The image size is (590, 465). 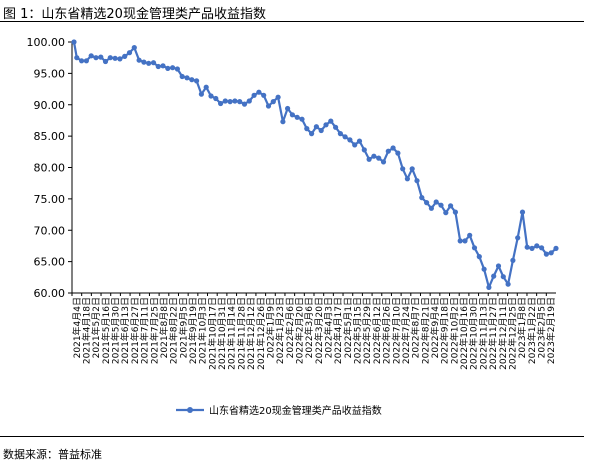 What do you see at coordinates (503, 333) in the screenshot?
I see `x-tick-label: 2022年12月11日` at bounding box center [503, 333].